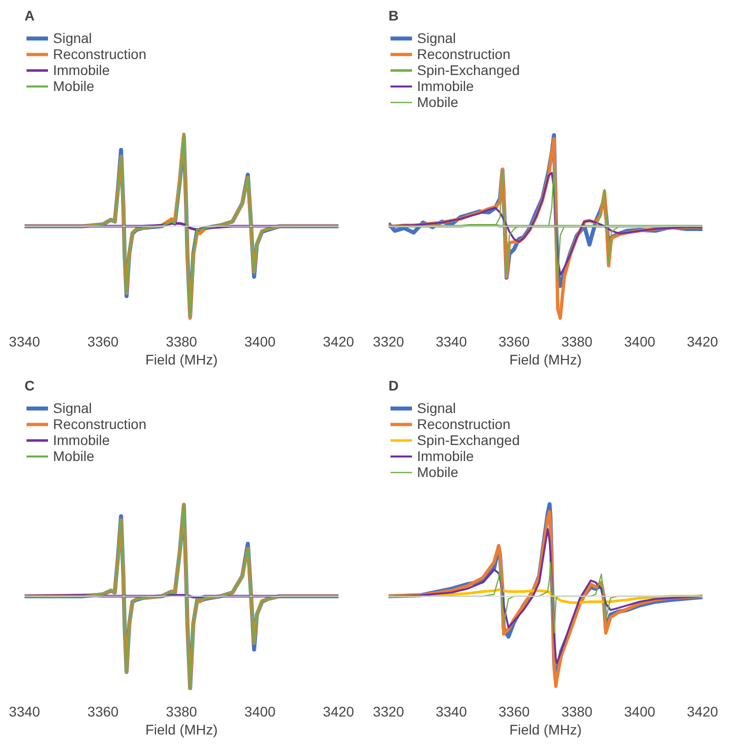 This screenshot has width=734, height=747. I want to click on chart-title: C, so click(29, 386).